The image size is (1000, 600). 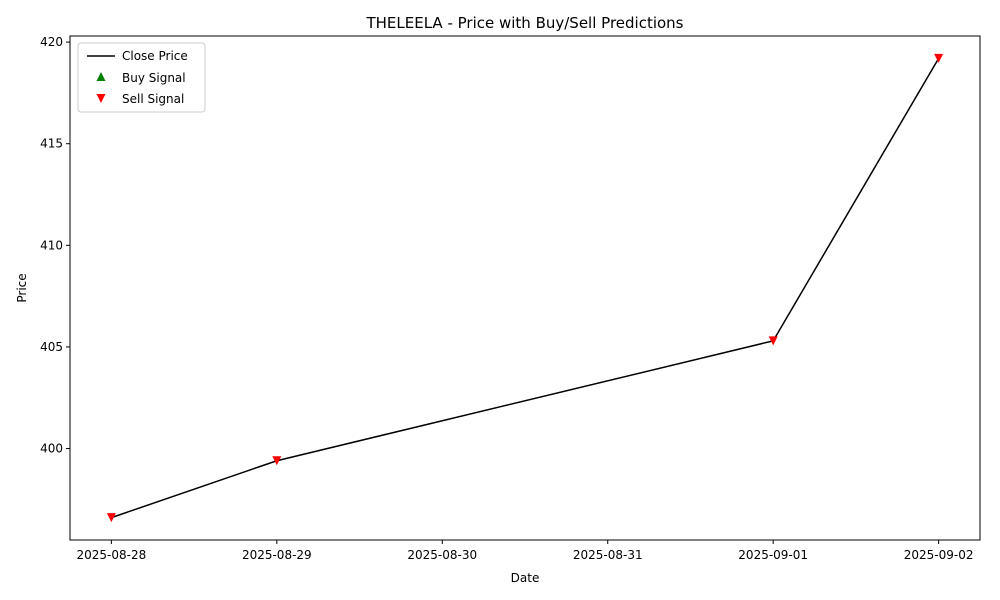 I want to click on x-tick-label: 2025-08-29, so click(x=277, y=555).